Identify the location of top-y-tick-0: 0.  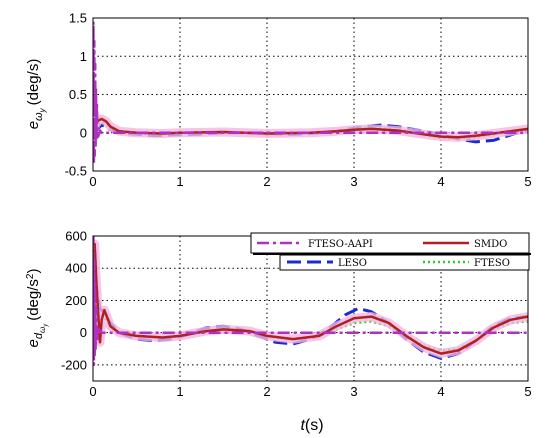
(83, 132).